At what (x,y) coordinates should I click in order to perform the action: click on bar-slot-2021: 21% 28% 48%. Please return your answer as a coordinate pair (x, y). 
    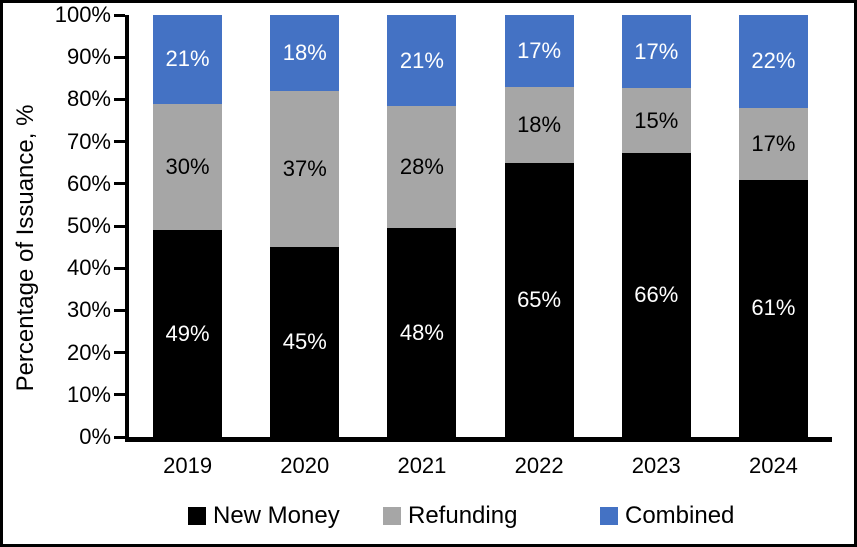
    Looking at the image, I should click on (421, 226).